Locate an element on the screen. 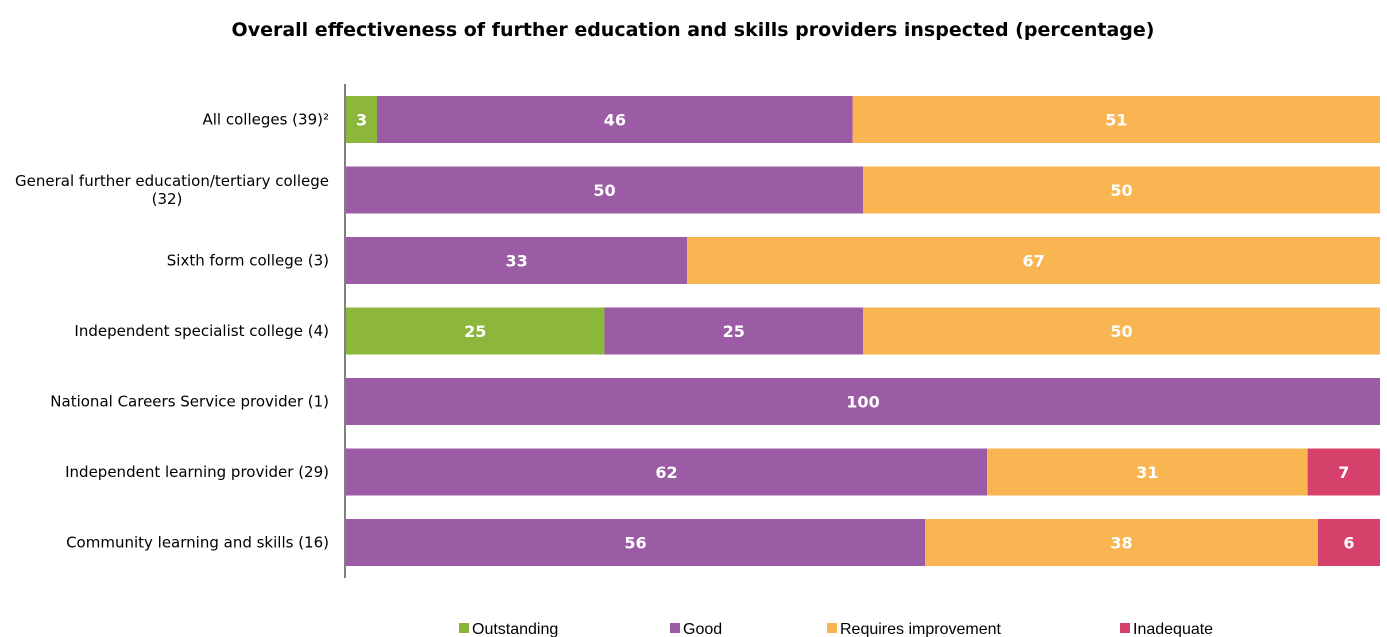 The image size is (1387, 637). category-label: Independent specialist college (4) is located at coordinates (201, 331).